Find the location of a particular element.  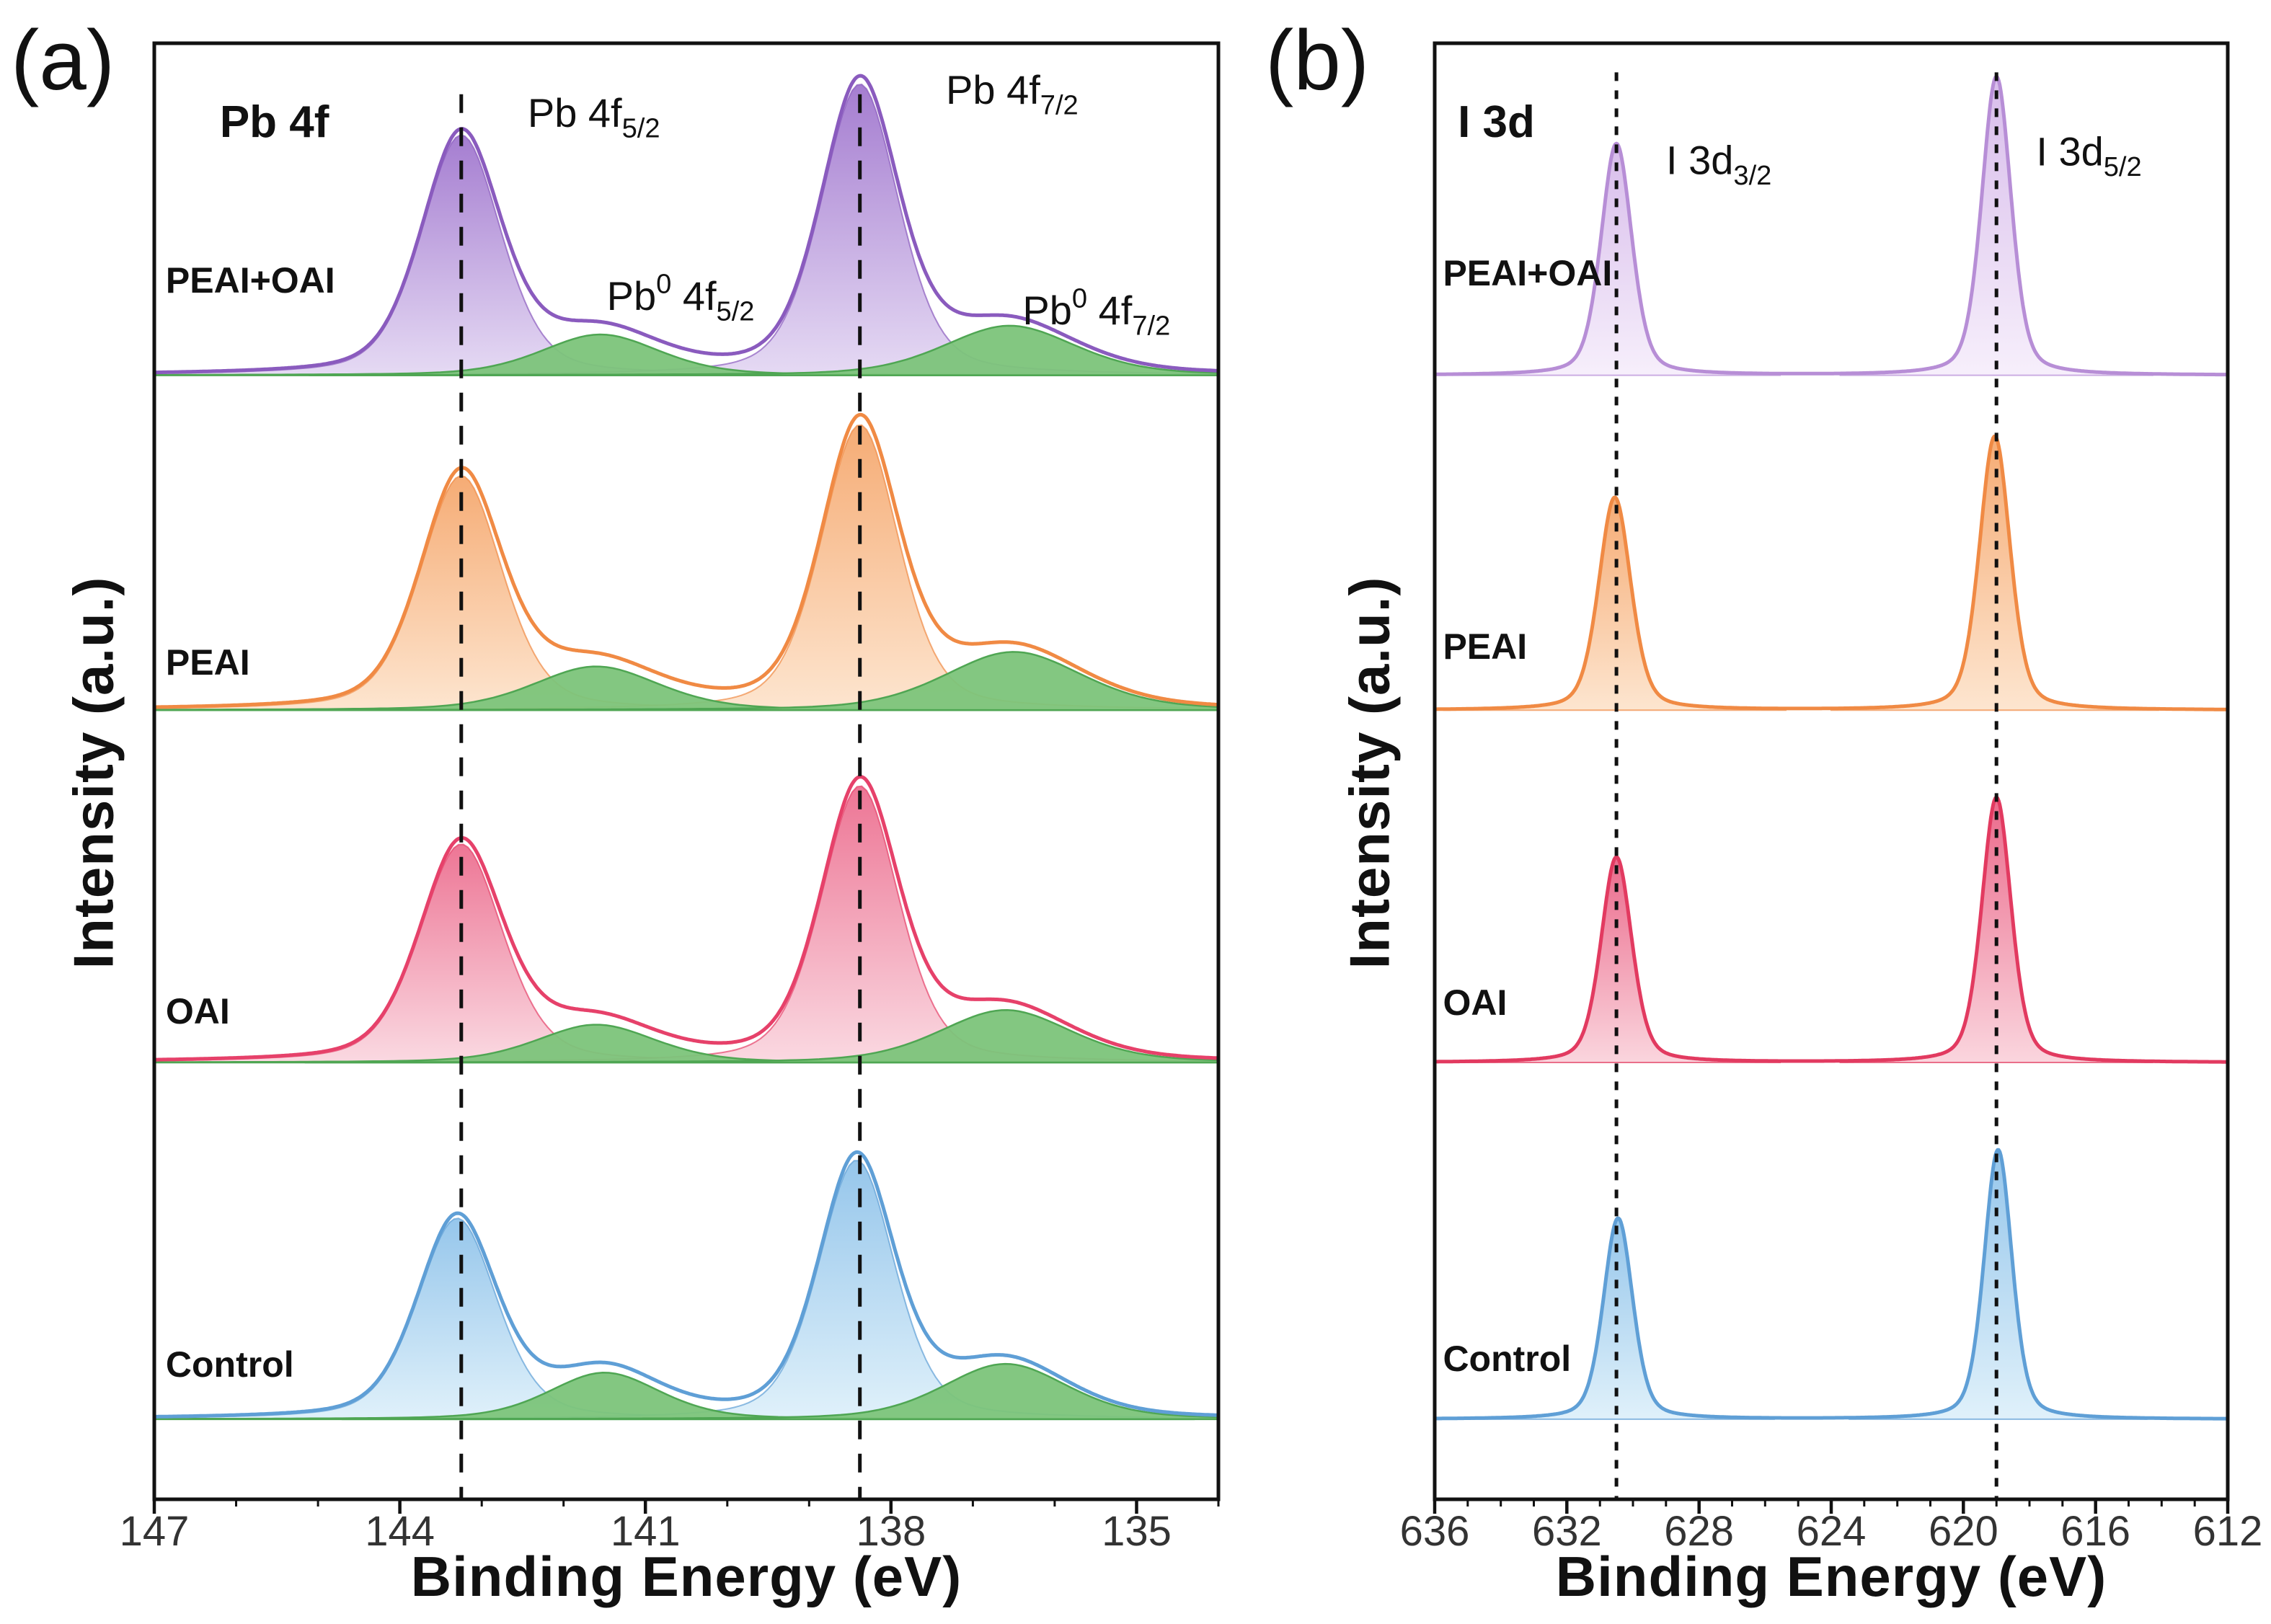

panel-a-xlabel: Binding Energy (eV) is located at coordinates (686, 1577).